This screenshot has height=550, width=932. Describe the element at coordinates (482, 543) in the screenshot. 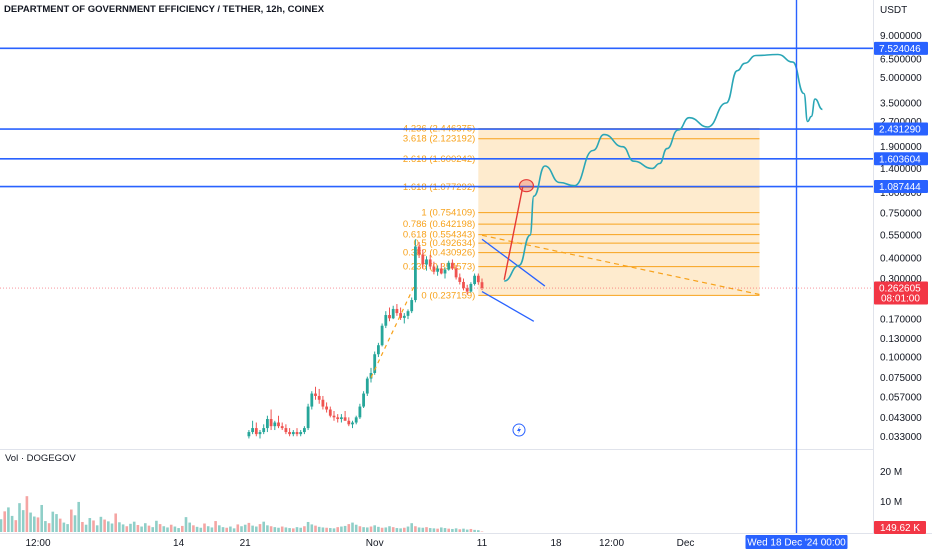

I see `time-tick-label: 11` at that location.